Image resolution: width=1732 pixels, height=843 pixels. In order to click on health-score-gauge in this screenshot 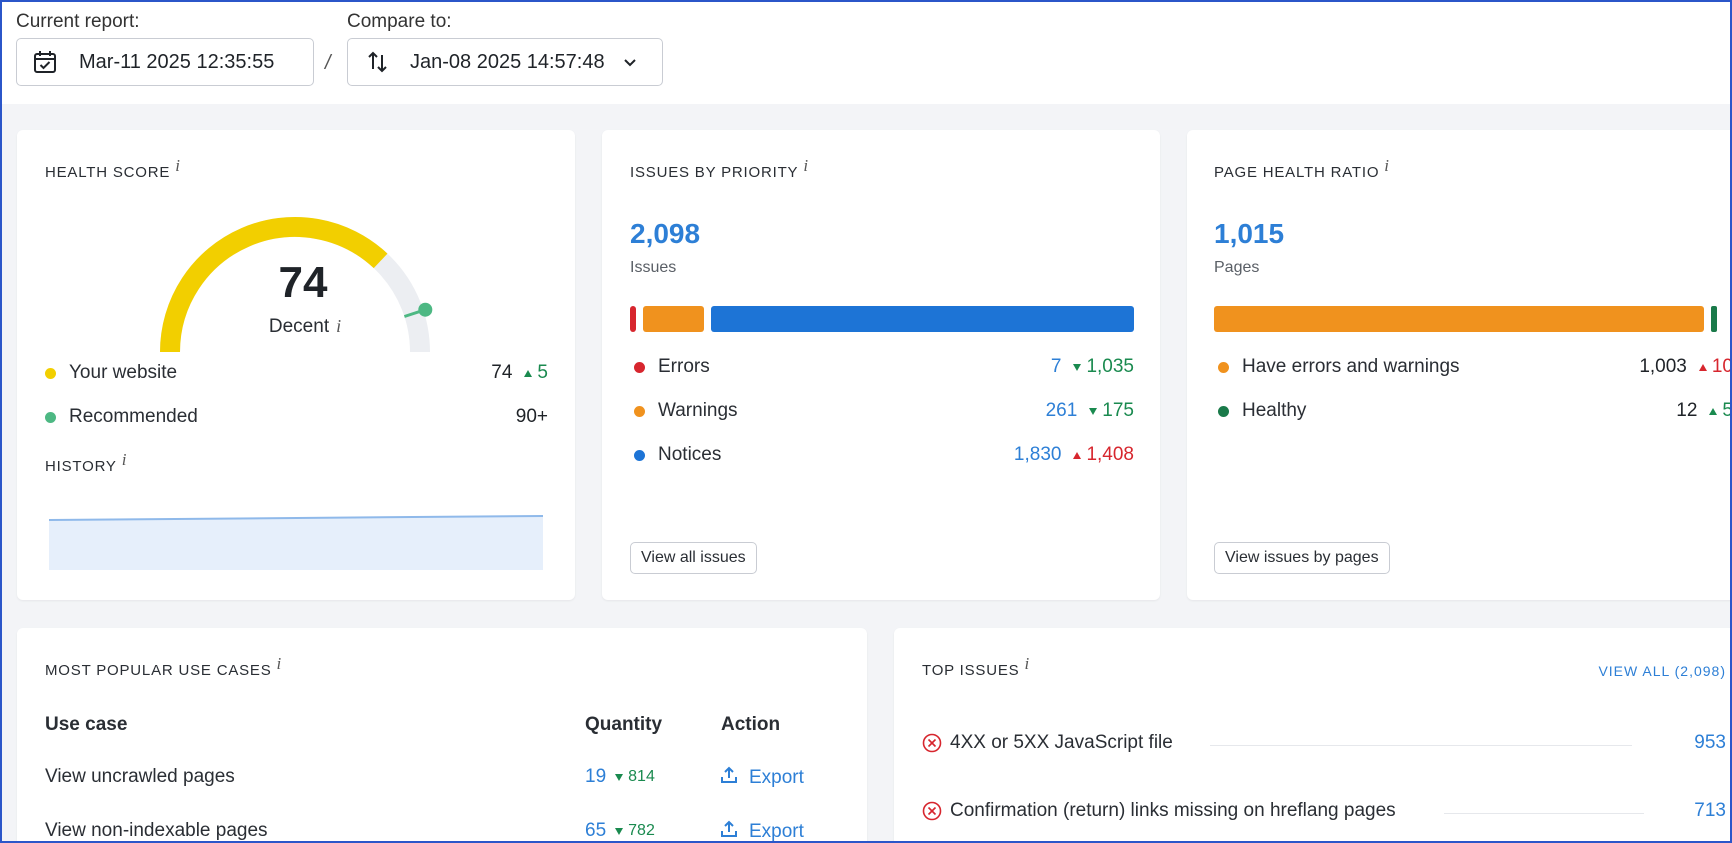, I will do `click(296, 285)`.